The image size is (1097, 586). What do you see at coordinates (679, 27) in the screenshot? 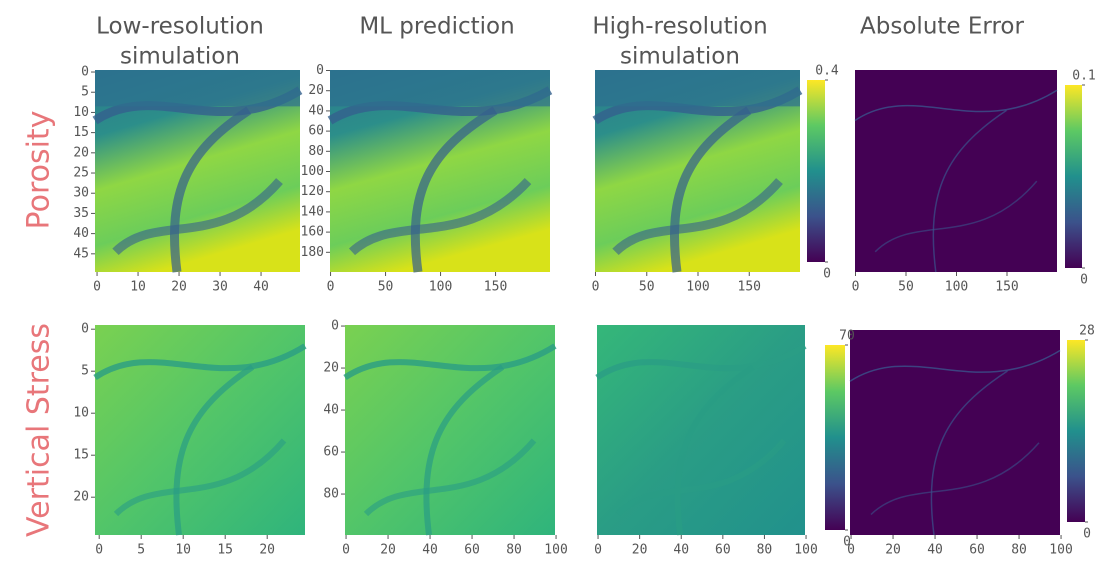
I see `column-title: High-resolution` at bounding box center [679, 27].